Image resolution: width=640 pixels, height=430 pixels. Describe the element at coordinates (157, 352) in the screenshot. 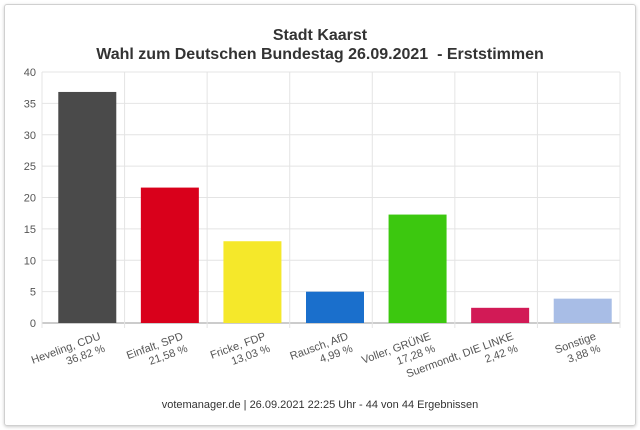

I see `x-tick-label: Einfalt, SPD21,58 %` at that location.